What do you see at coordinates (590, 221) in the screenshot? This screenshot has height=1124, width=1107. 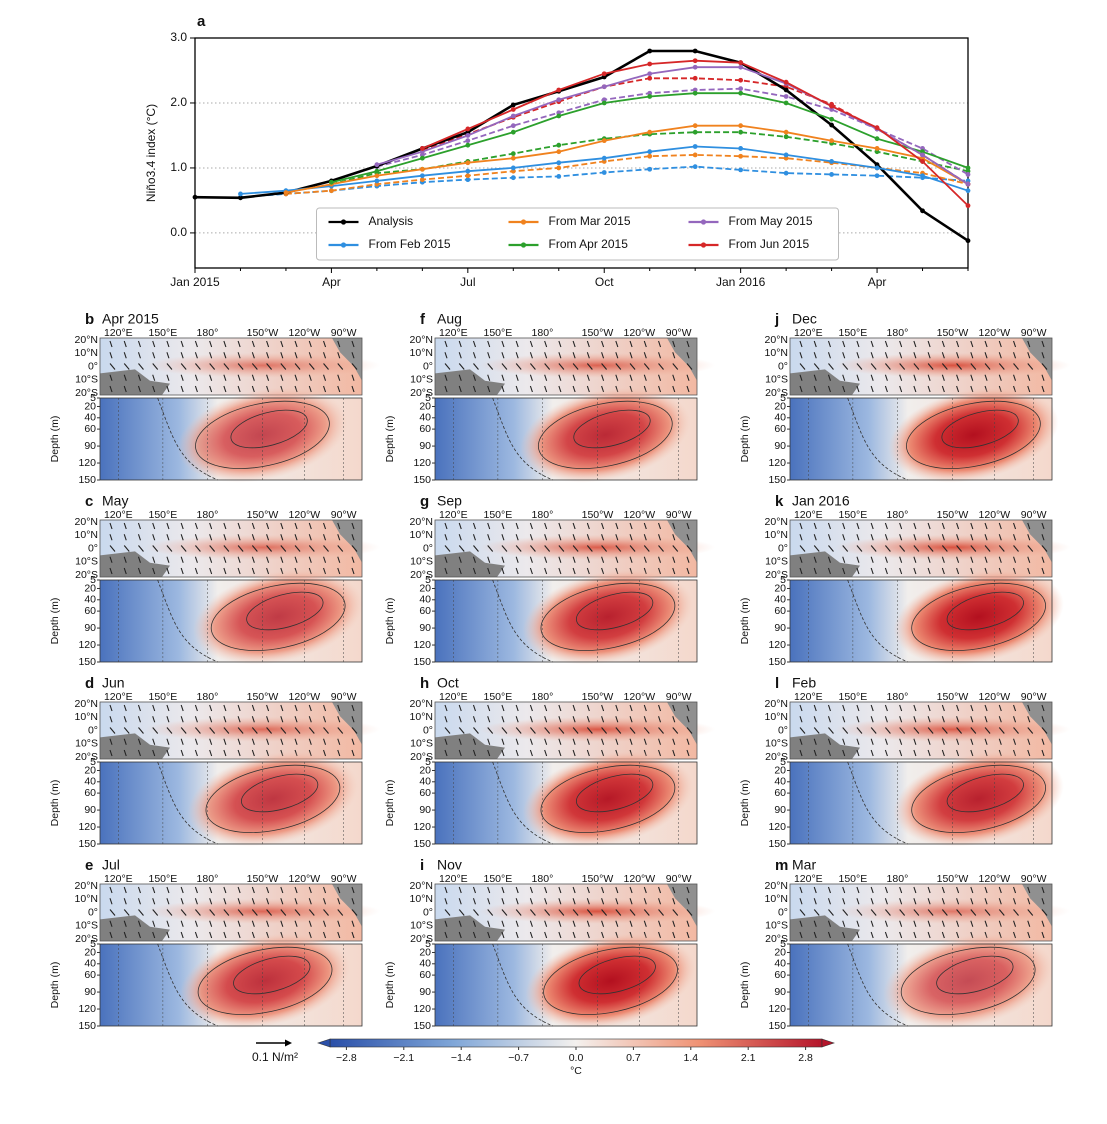 I see `legend-label: From Mar 2015` at bounding box center [590, 221].